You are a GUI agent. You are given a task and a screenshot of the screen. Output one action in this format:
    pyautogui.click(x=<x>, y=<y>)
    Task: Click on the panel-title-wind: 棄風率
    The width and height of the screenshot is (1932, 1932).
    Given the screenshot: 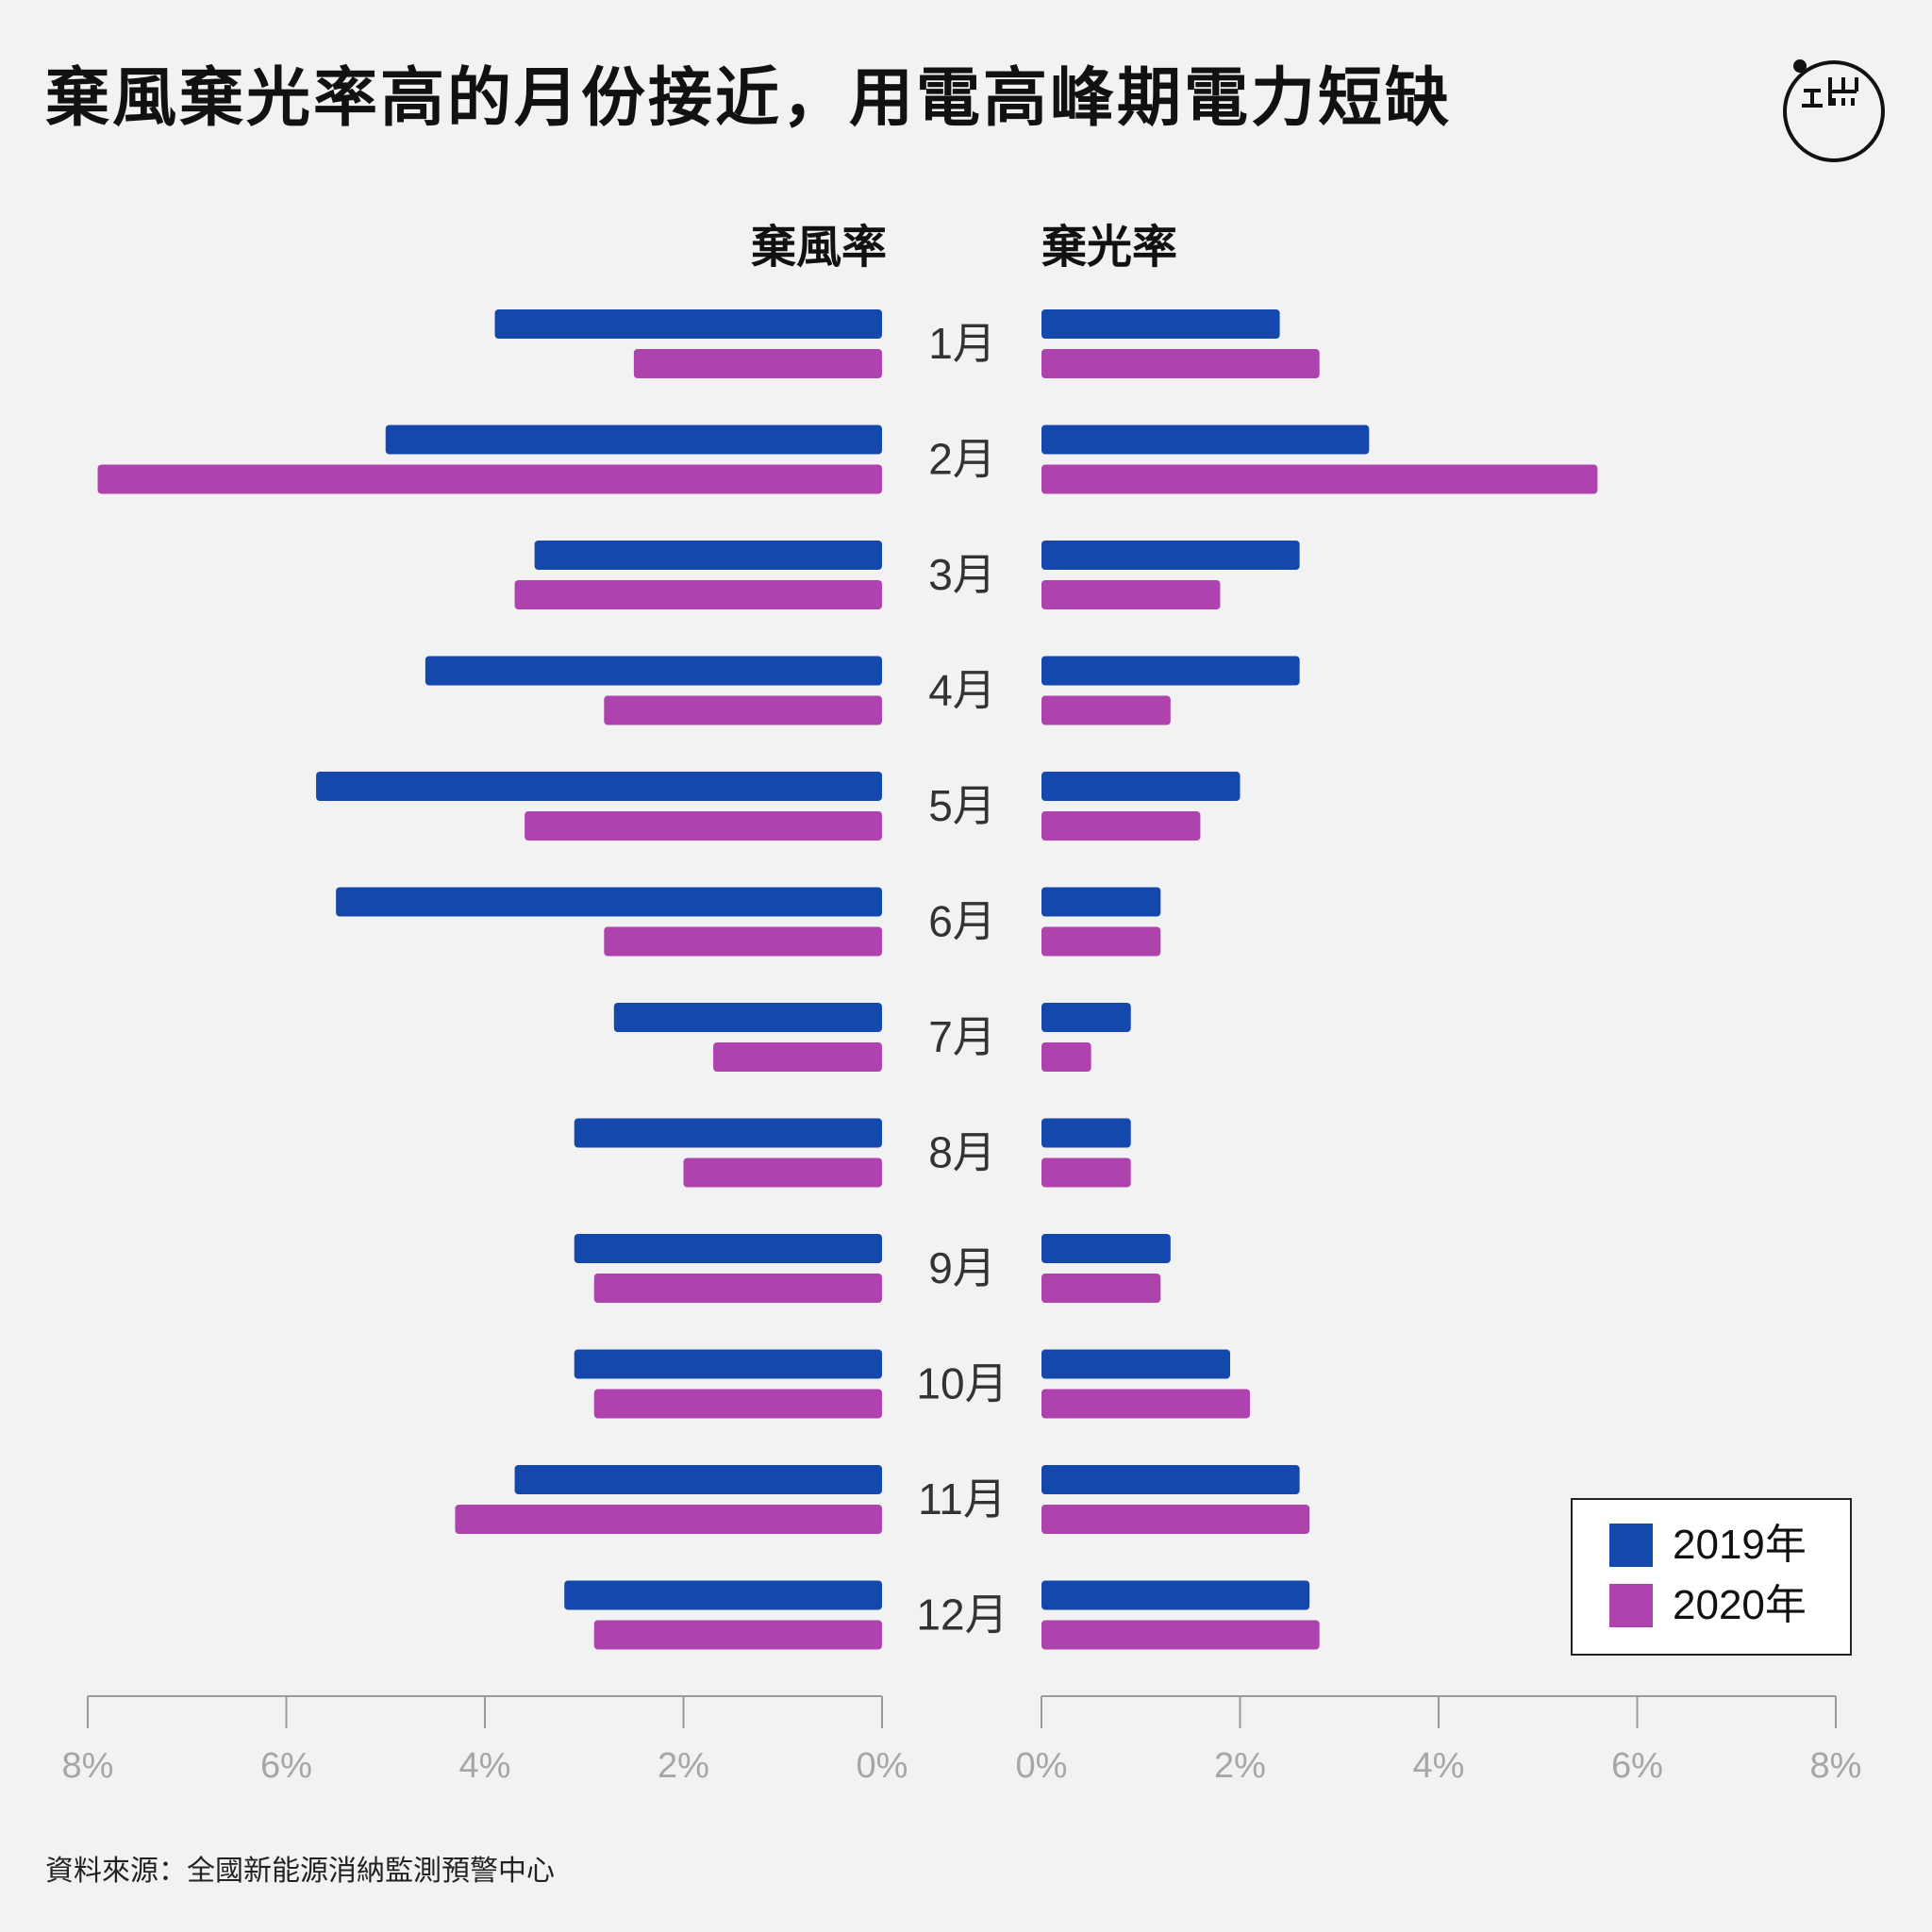 What is the action you would take?
    pyautogui.click(x=819, y=248)
    